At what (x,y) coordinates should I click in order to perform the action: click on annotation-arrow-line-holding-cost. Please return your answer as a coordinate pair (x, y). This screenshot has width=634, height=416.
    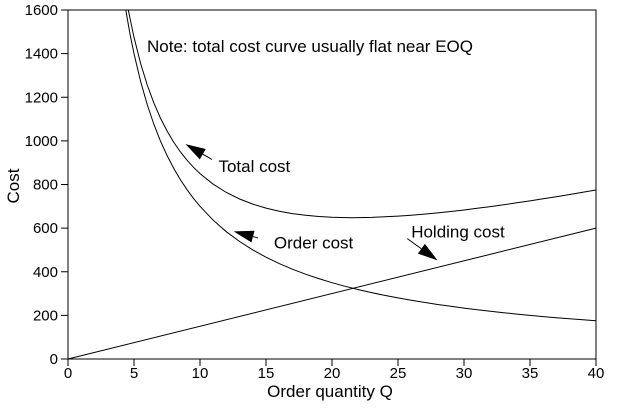
    Looking at the image, I should click on (414, 244).